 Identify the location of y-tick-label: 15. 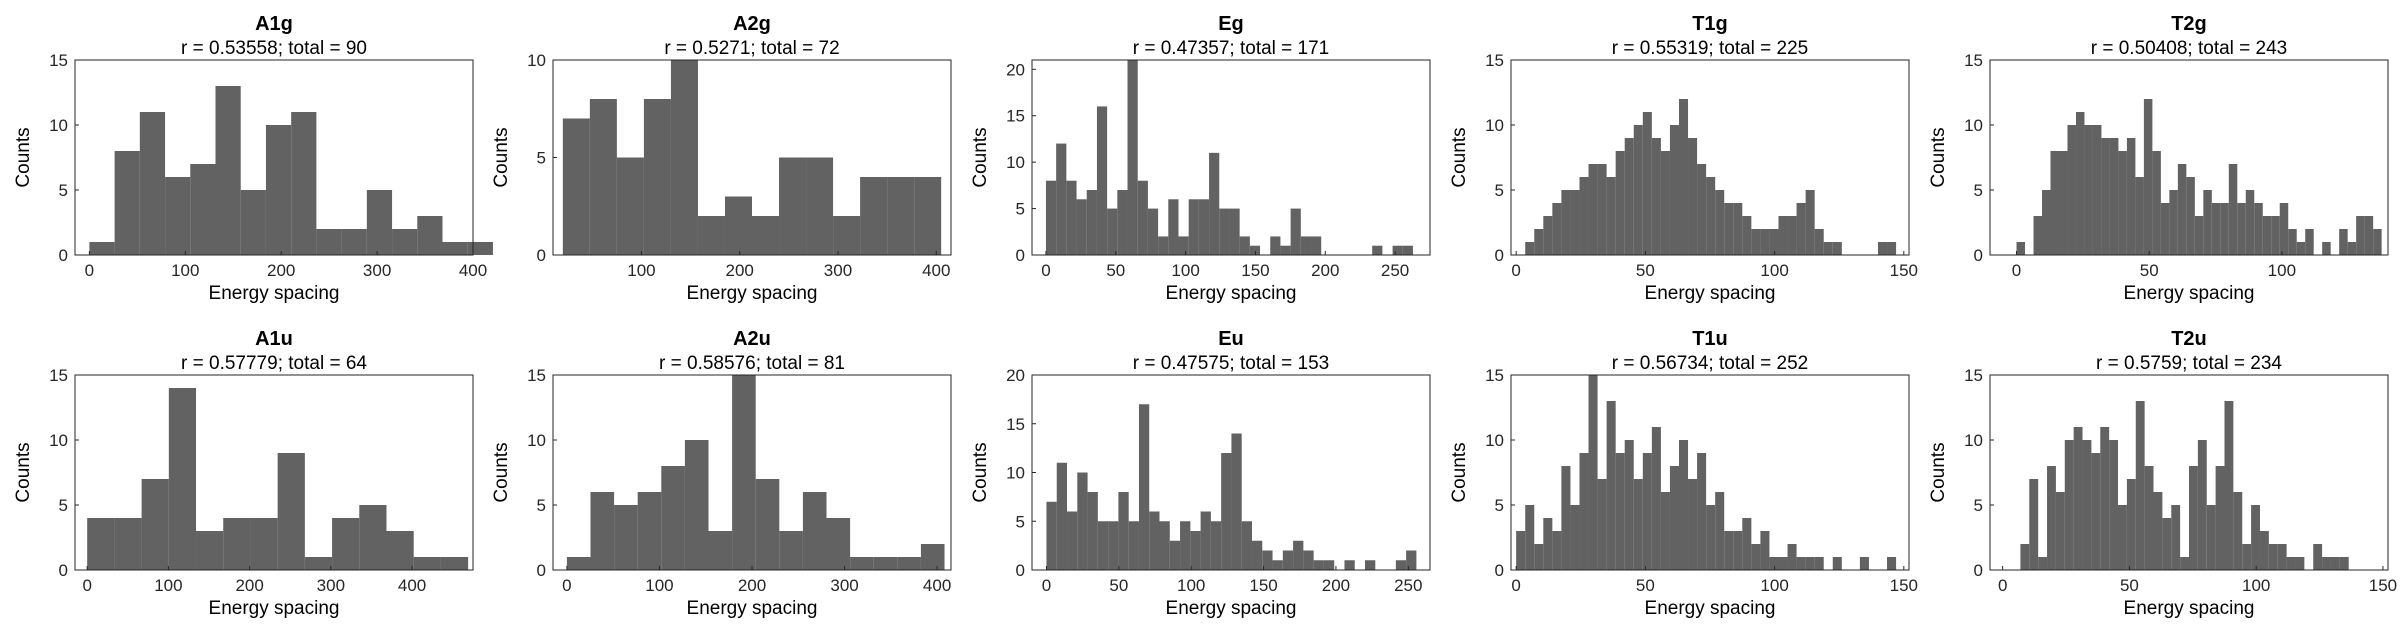
(1494, 375).